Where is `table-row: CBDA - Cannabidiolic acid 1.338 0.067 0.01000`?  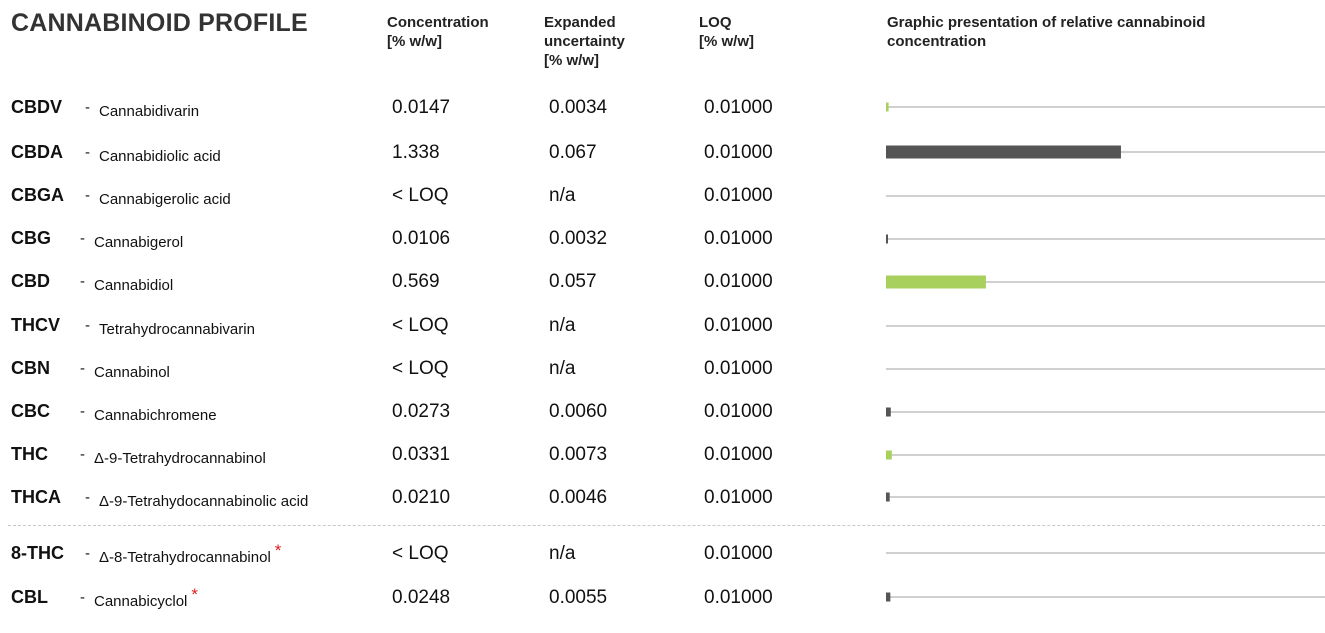 table-row: CBDA - Cannabidiolic acid 1.338 0.067 0.01000 is located at coordinates (662, 154).